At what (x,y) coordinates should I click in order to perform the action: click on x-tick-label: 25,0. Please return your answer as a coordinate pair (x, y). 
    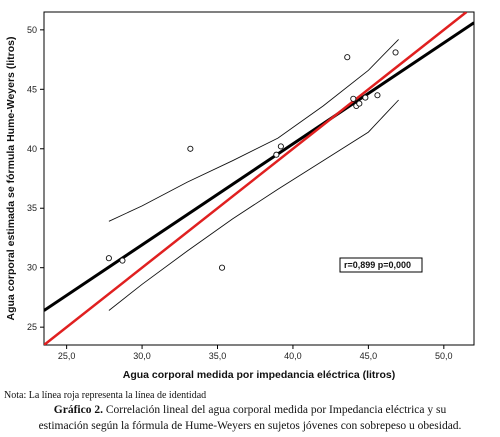
    Looking at the image, I should click on (67, 356).